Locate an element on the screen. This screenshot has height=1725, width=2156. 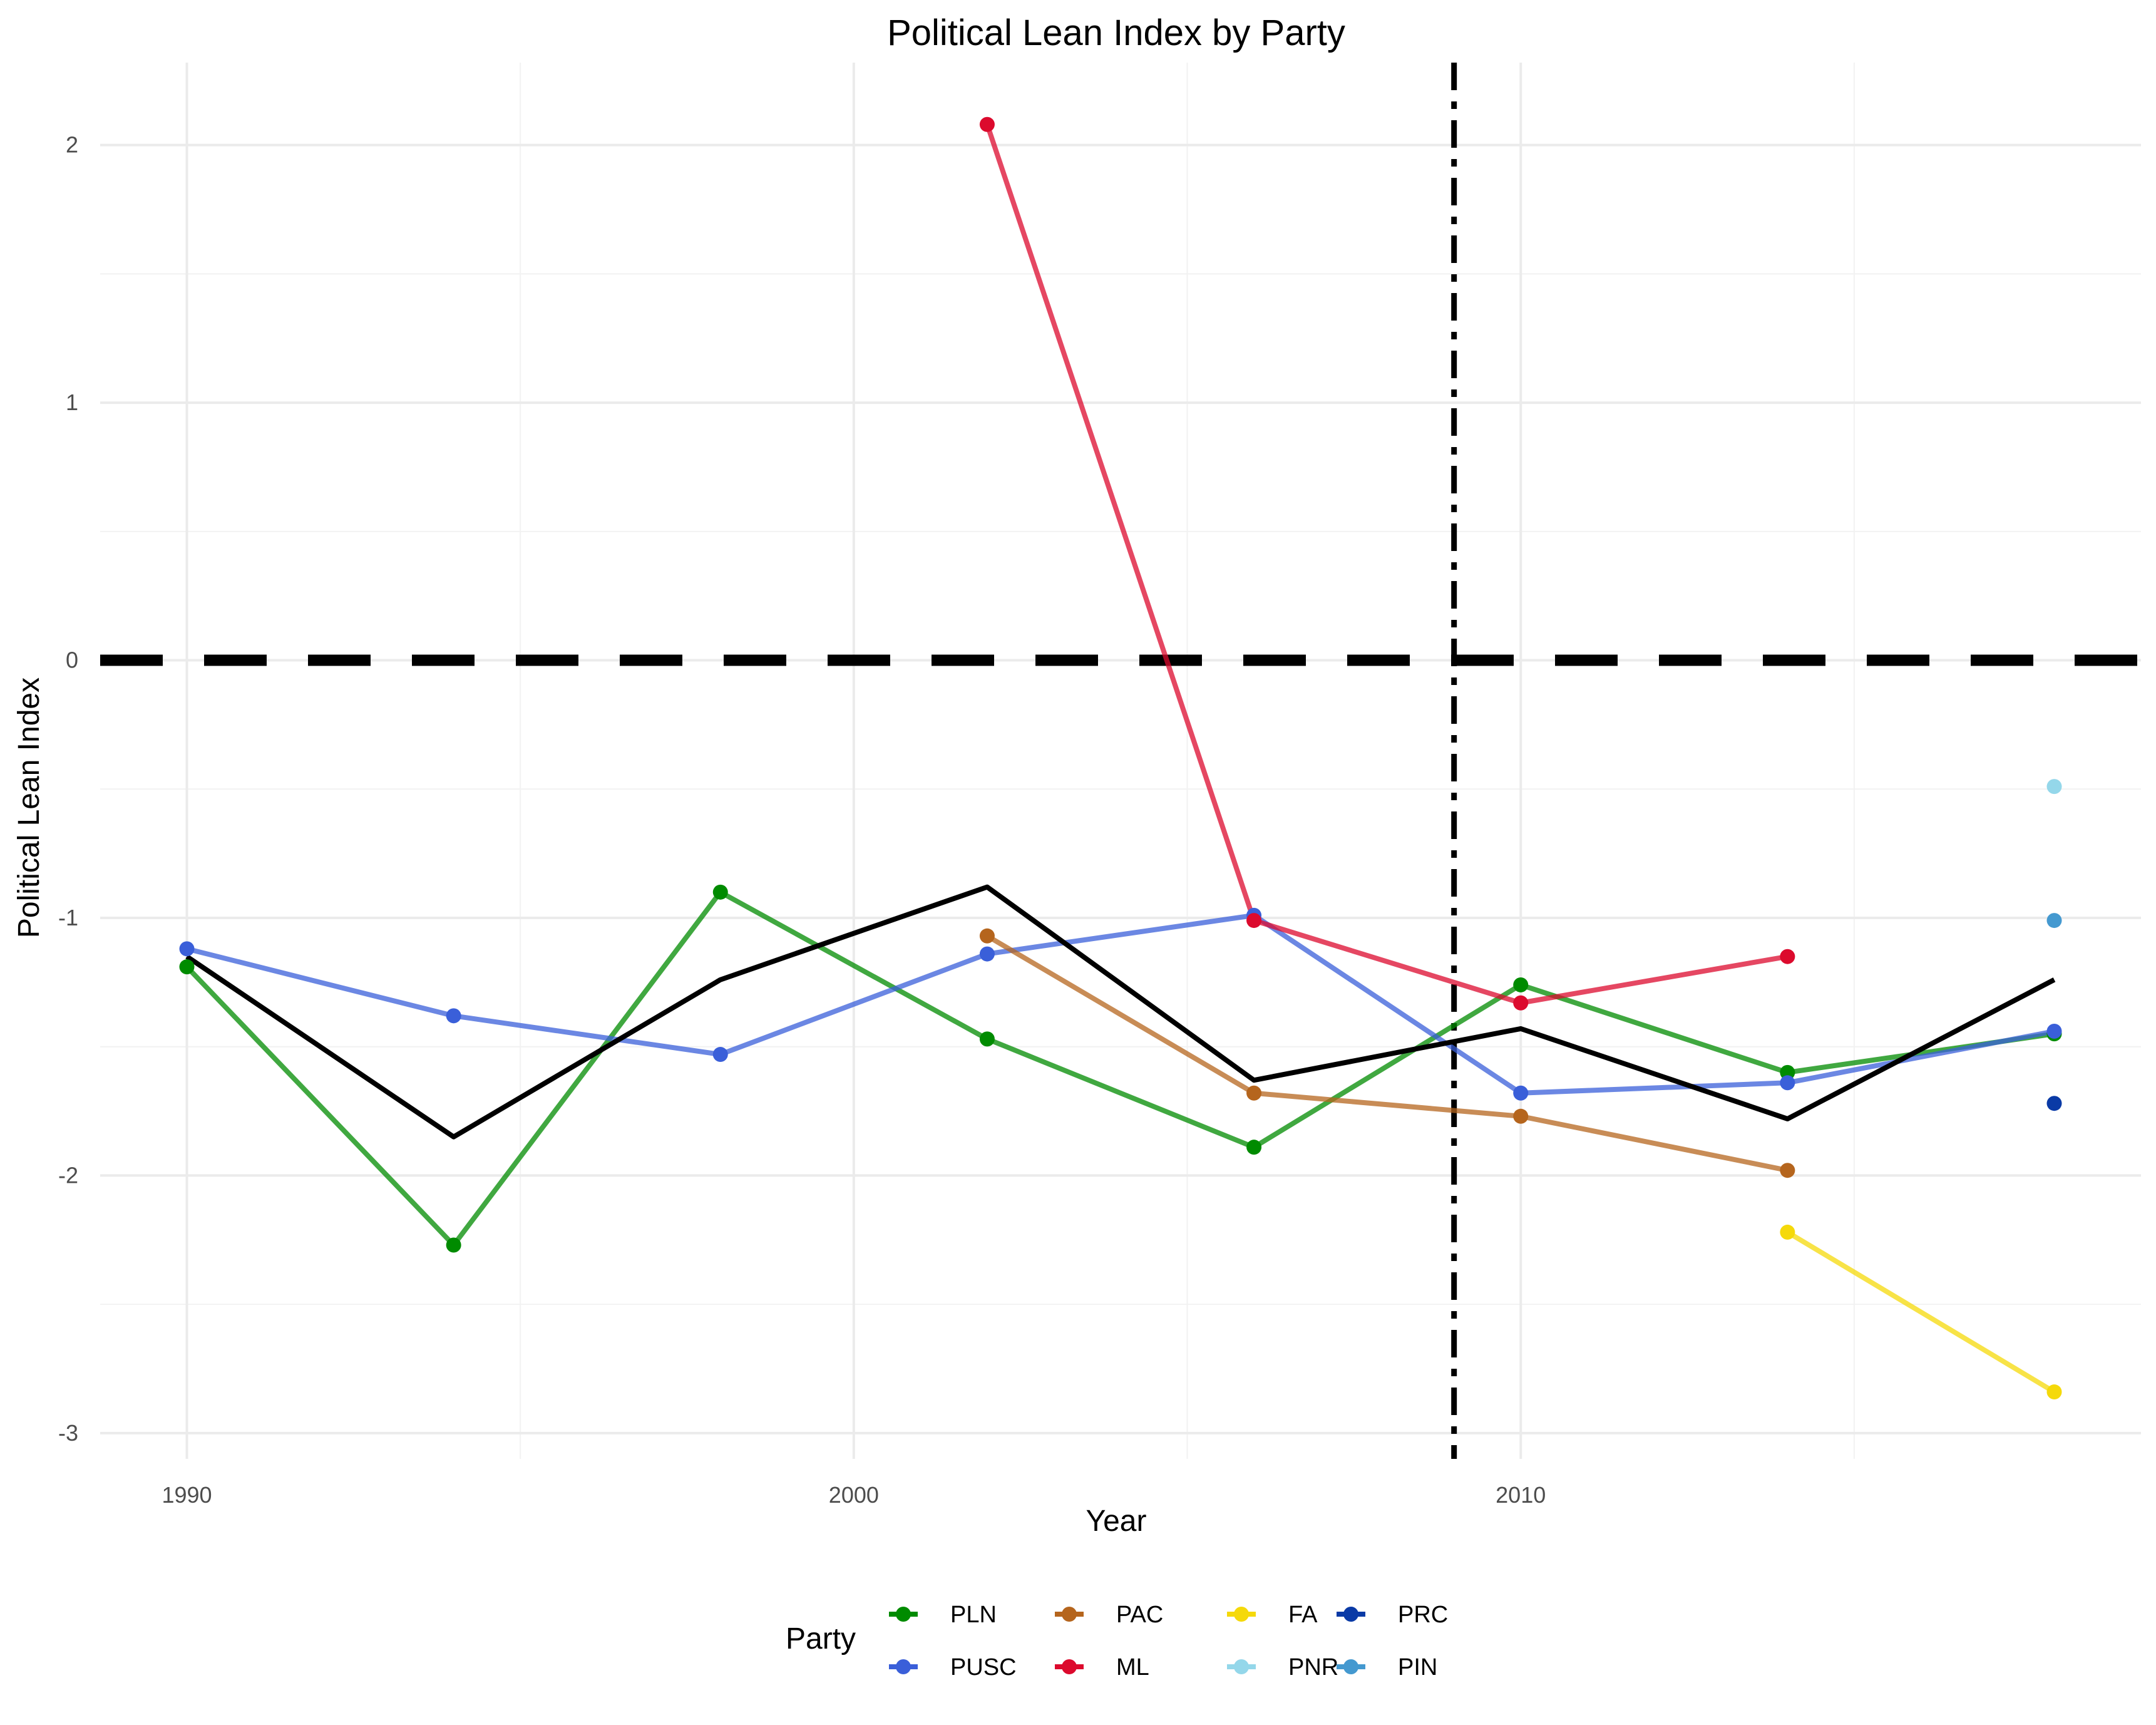
legend-key-point-ml is located at coordinates (1069, 1667).